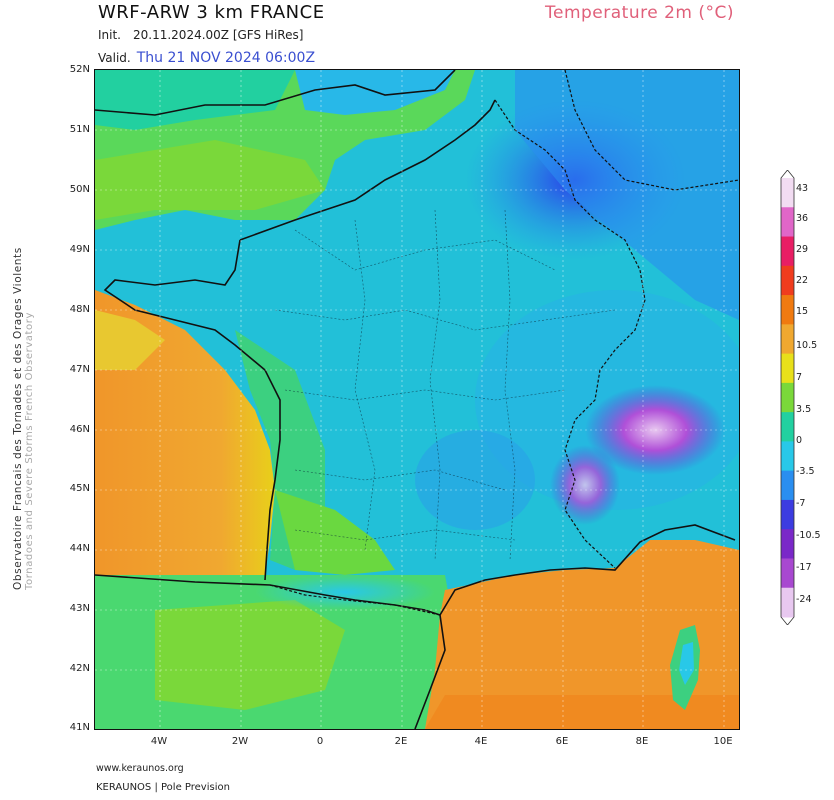  I want to click on coastline-atlantic, so click(192, 410).